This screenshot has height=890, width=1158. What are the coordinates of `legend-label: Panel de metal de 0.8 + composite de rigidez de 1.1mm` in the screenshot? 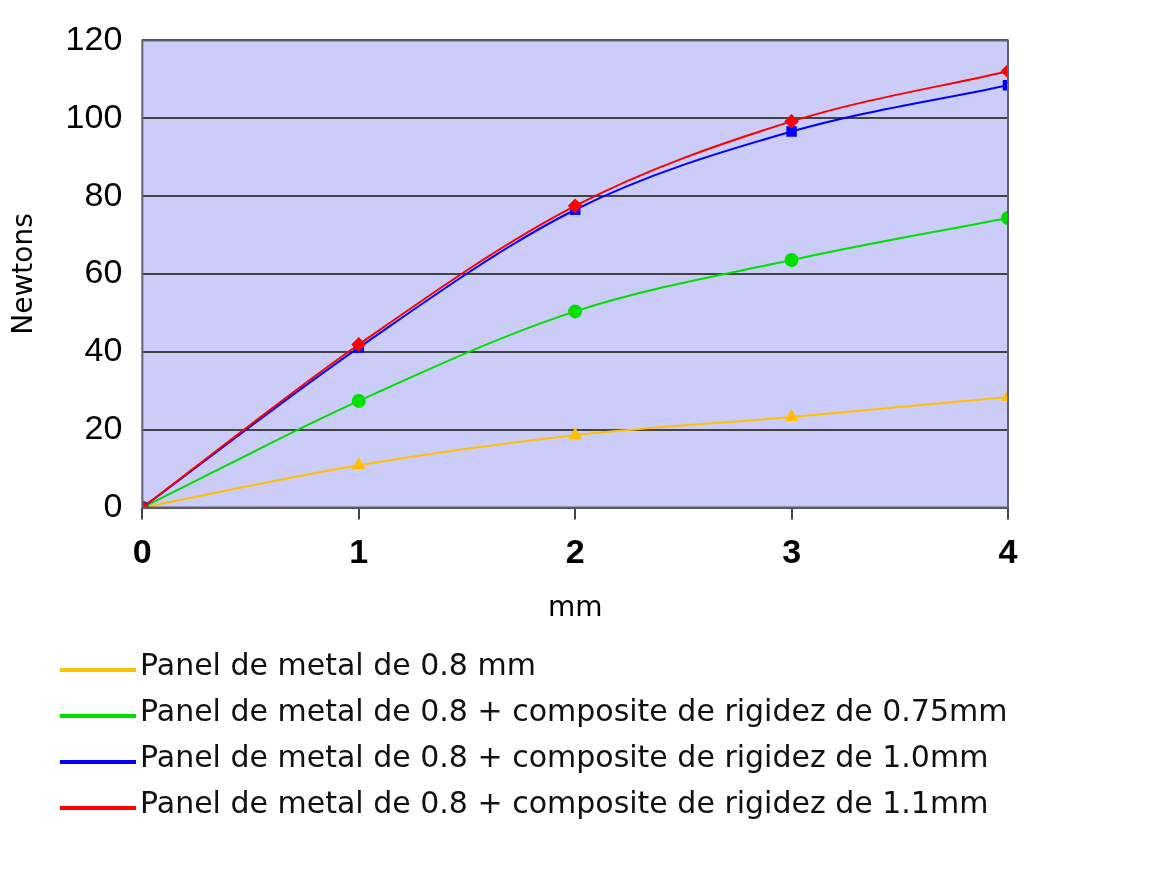 It's located at (564, 802).